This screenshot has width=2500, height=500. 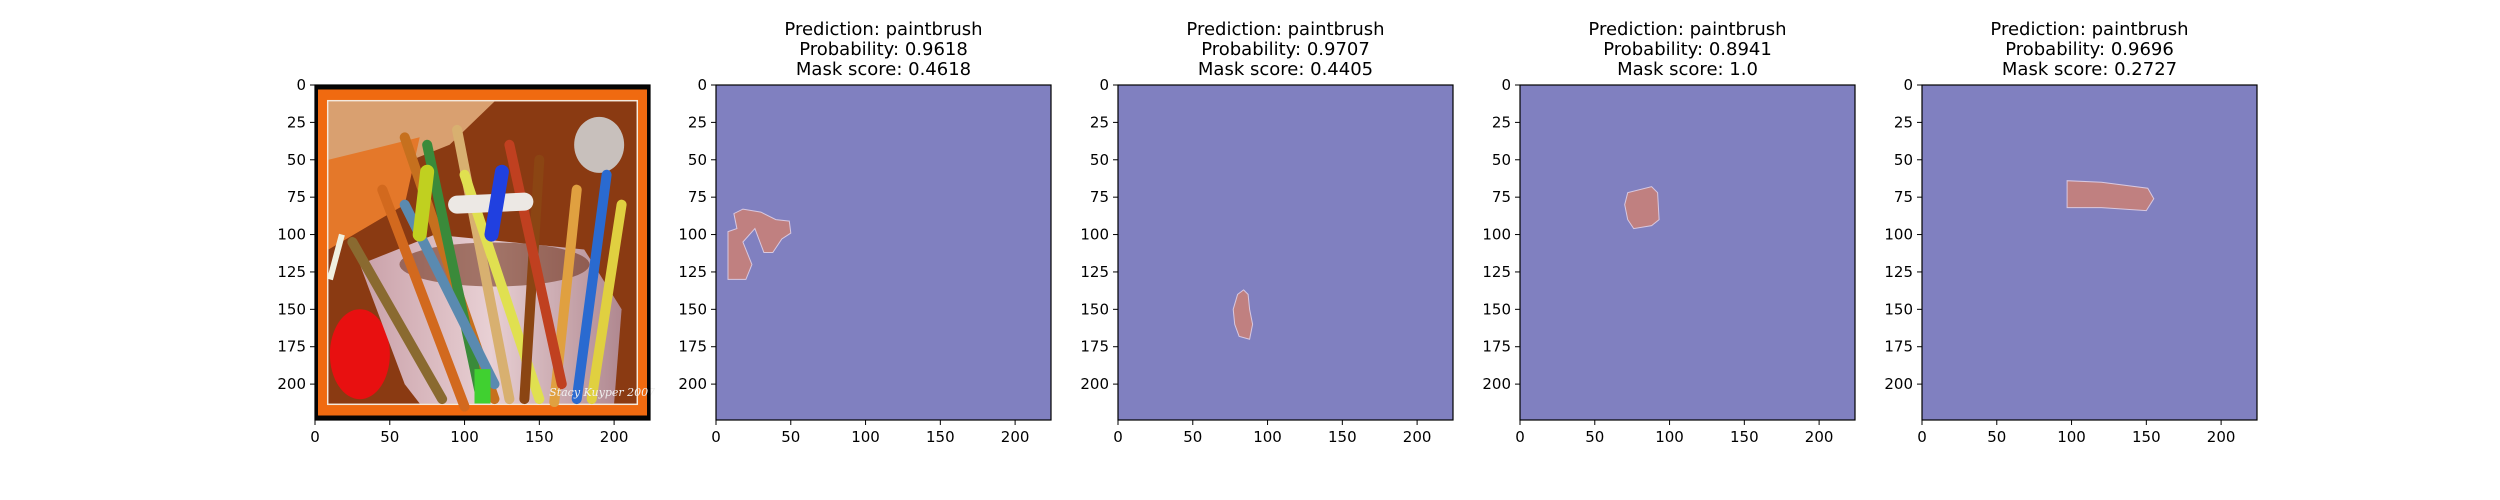 I want to click on photo-image, so click(x=482, y=252).